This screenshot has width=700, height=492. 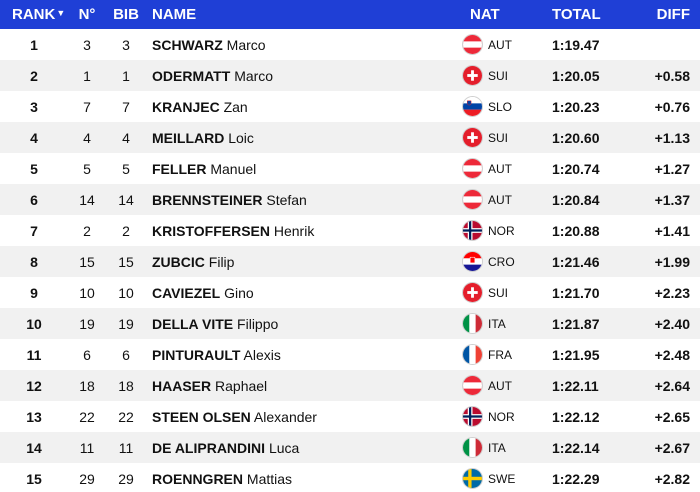 What do you see at coordinates (500, 44) in the screenshot?
I see `nation-code: AUT` at bounding box center [500, 44].